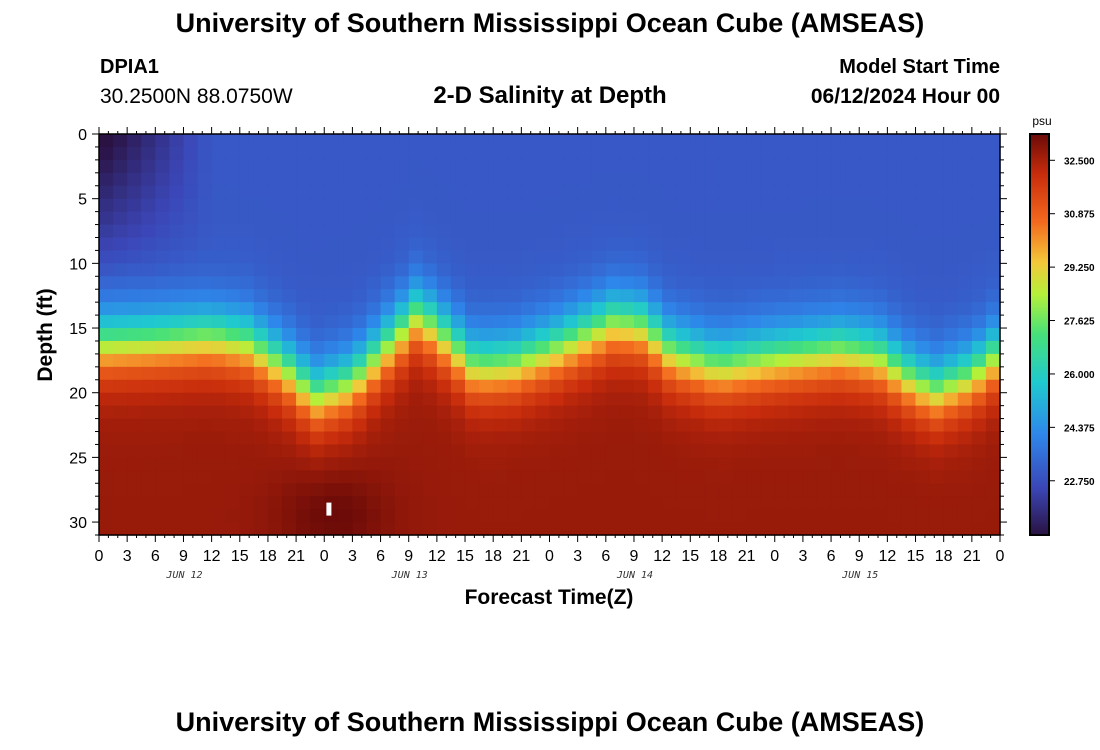 The height and width of the screenshot is (750, 1100). Describe the element at coordinates (82, 135) in the screenshot. I see `y-tick-label: 0` at that location.